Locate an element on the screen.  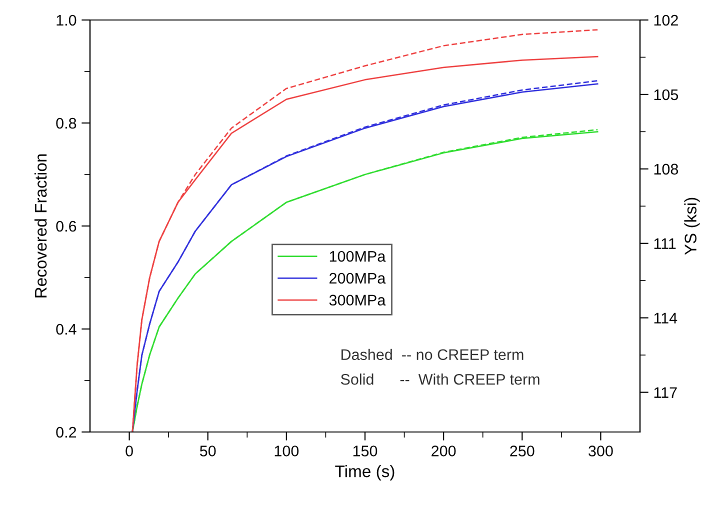
y2-axis-title: YS (ksi) is located at coordinates (692, 226).